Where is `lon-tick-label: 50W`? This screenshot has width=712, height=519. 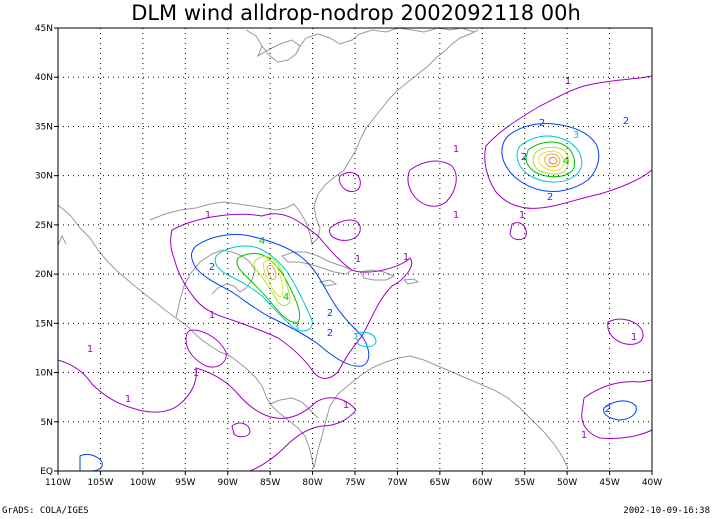 lon-tick-label: 50W is located at coordinates (567, 483).